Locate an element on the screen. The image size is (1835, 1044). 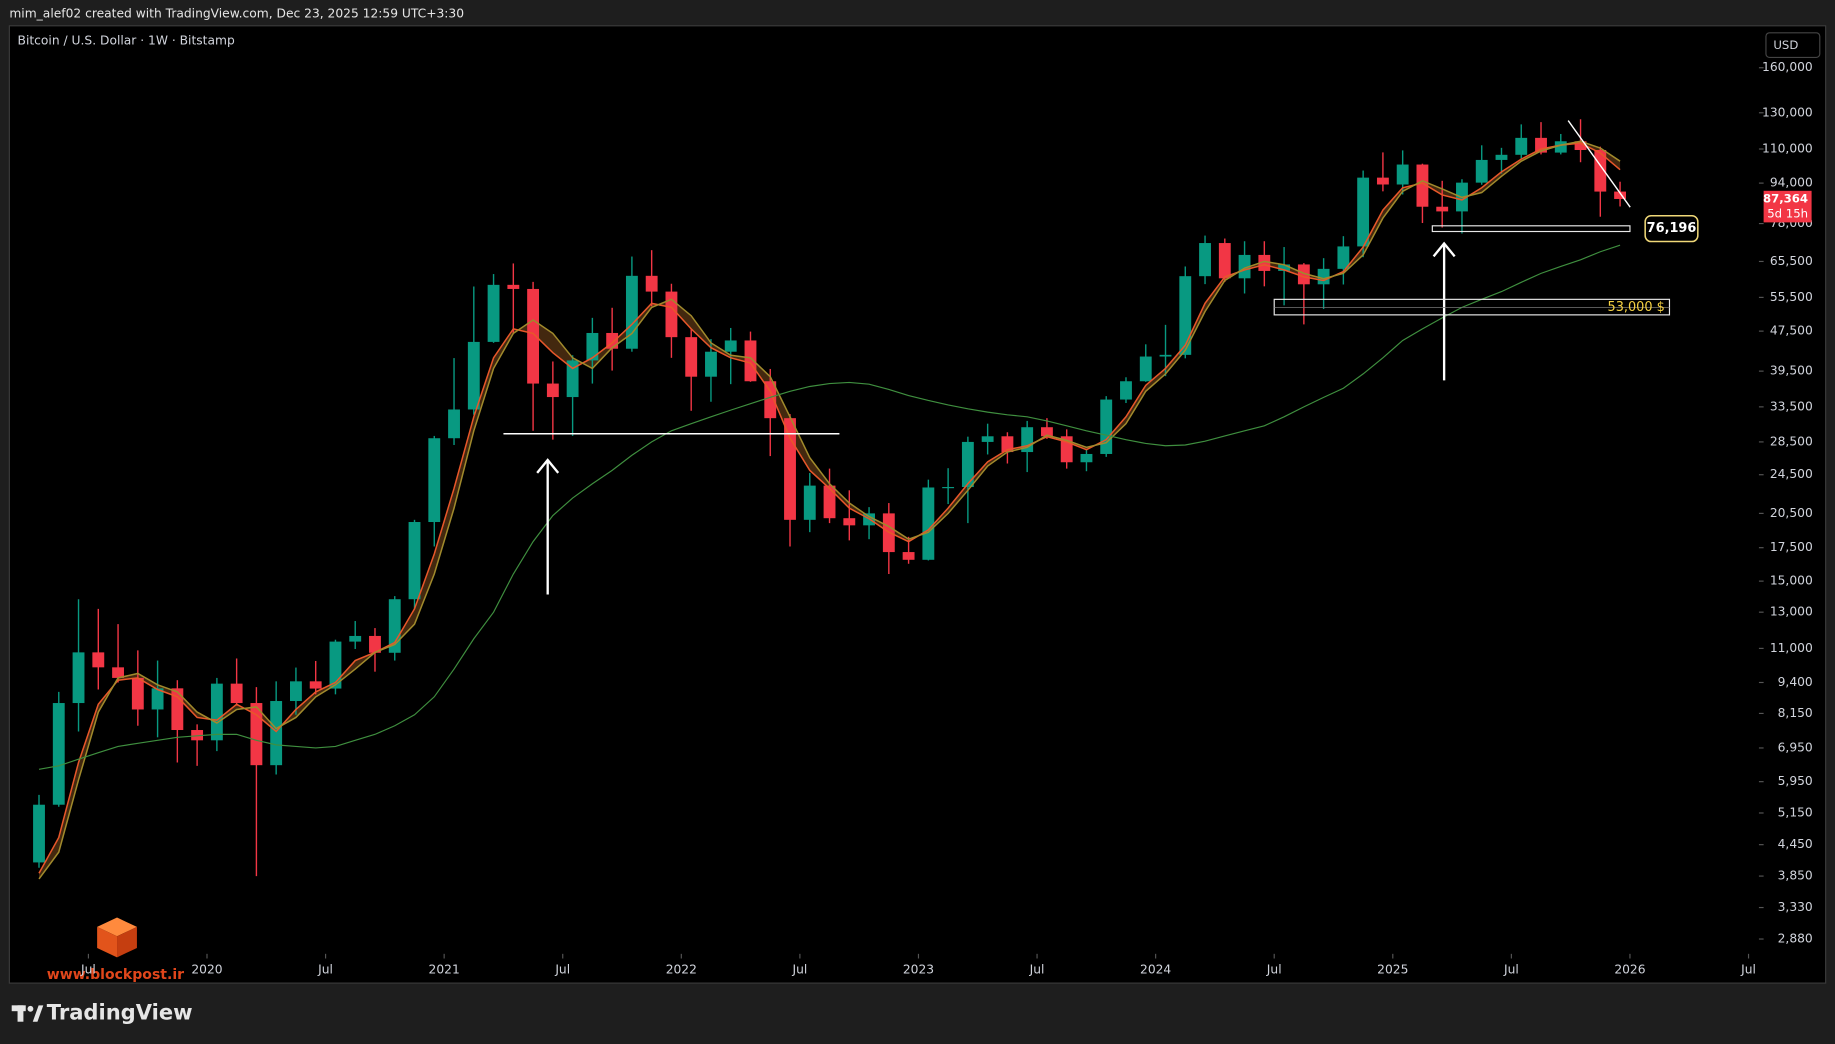
y-tick-label: 160,000 is located at coordinates (1787, 67).